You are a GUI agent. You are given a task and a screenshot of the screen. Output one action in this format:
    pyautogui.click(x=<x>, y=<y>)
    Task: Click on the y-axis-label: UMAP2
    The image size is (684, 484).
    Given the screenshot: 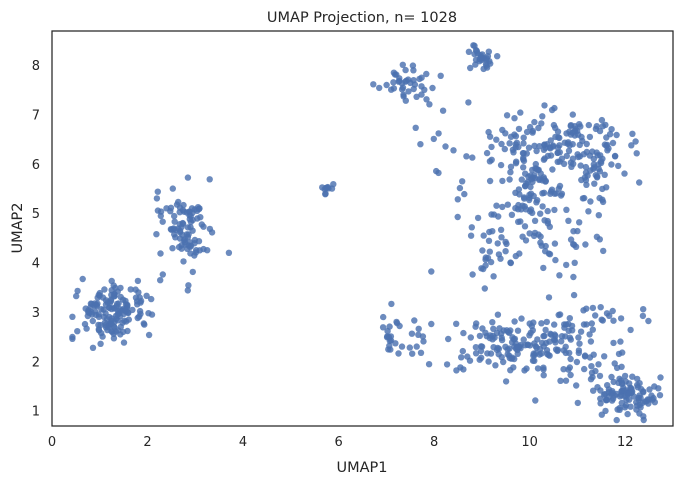 What is the action you would take?
    pyautogui.click(x=18, y=227)
    